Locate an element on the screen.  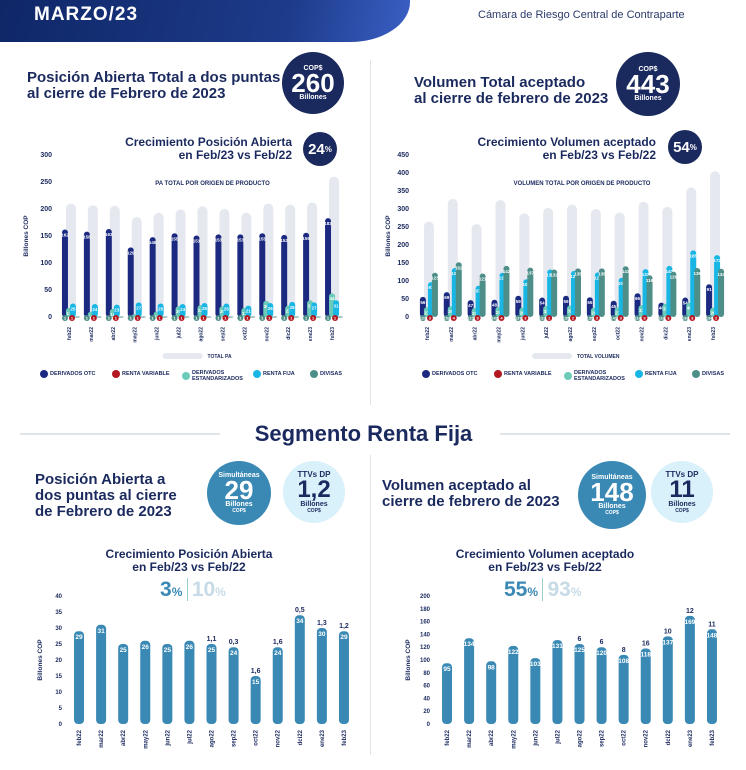
rf-volume-growth: 55% 93% is located at coordinates (543, 590).